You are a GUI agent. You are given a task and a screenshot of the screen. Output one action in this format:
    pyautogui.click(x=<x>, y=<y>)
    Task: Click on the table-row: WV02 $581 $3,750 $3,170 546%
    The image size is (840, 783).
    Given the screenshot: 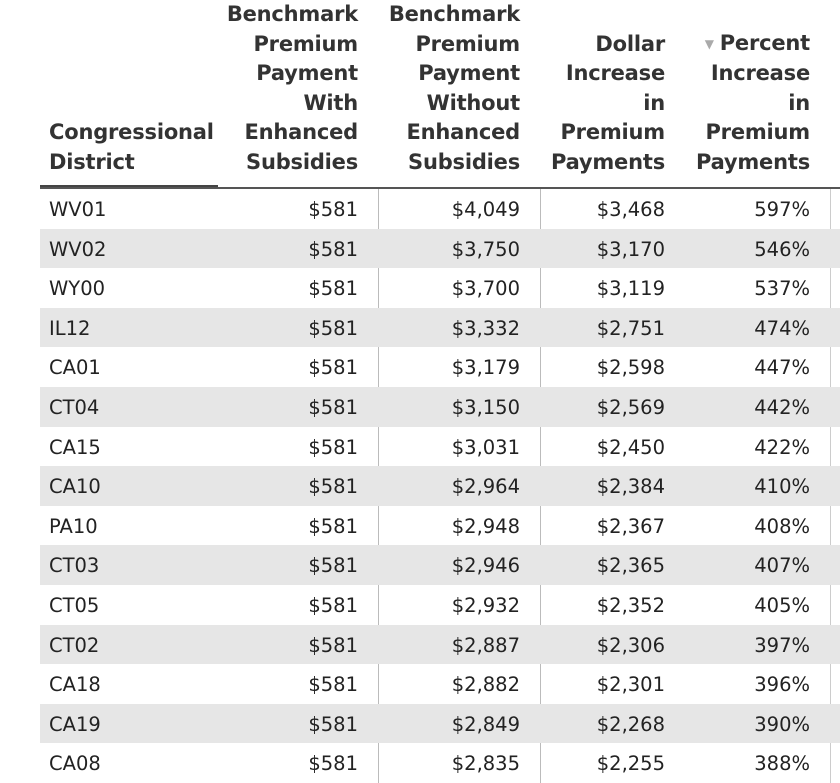 What is the action you would take?
    pyautogui.click(x=440, y=248)
    